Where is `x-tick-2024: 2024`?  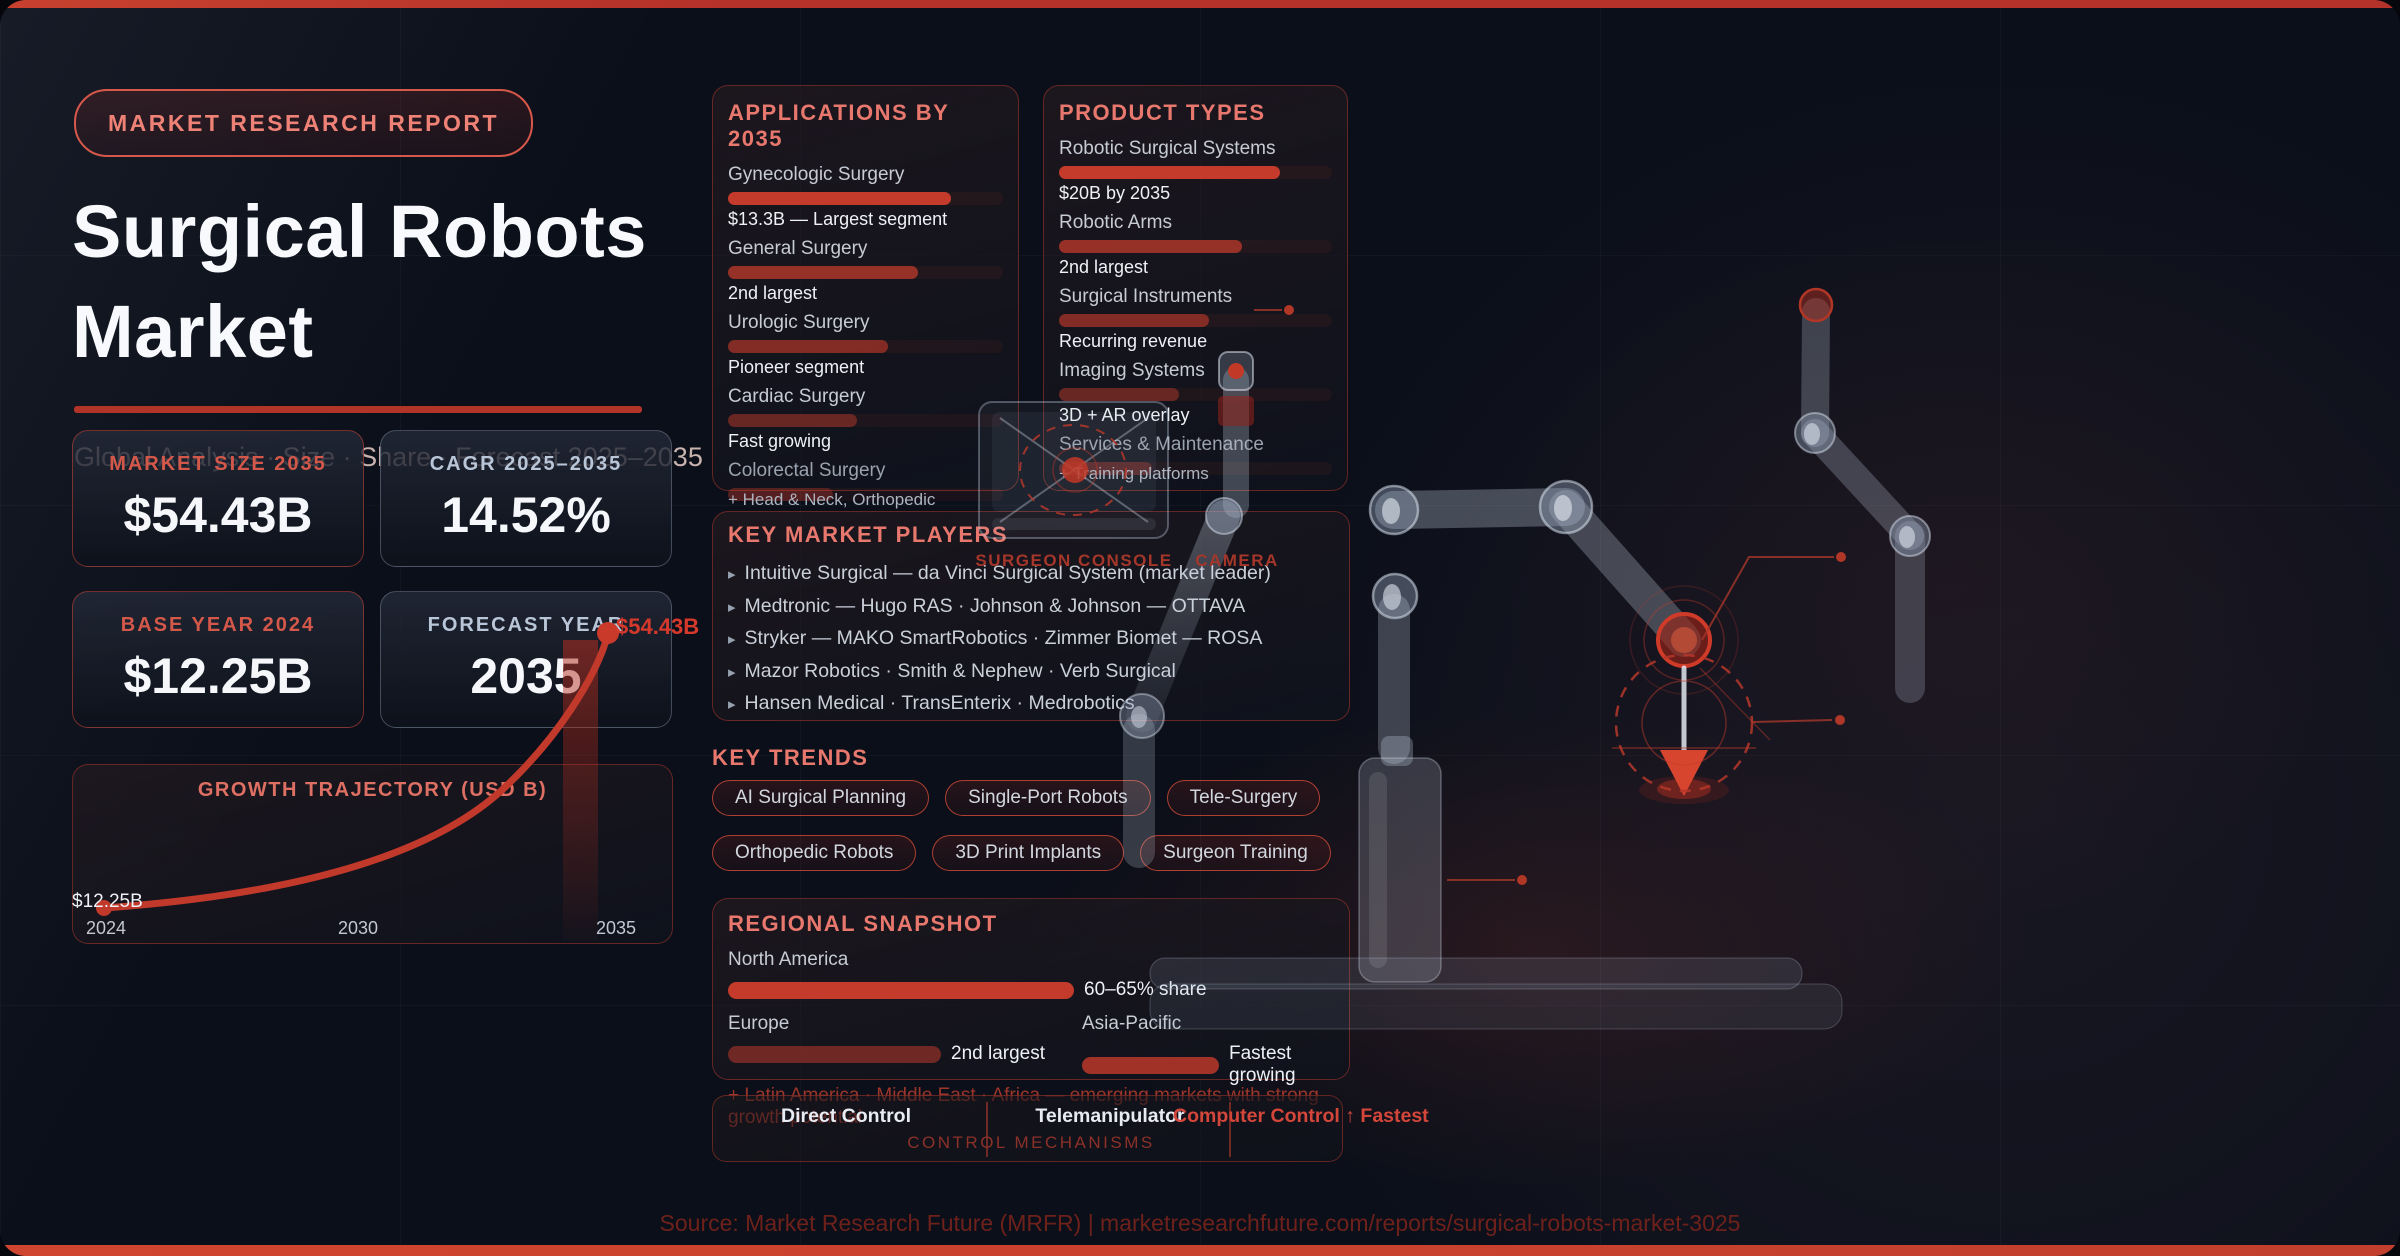 x-tick-2024: 2024 is located at coordinates (106, 928).